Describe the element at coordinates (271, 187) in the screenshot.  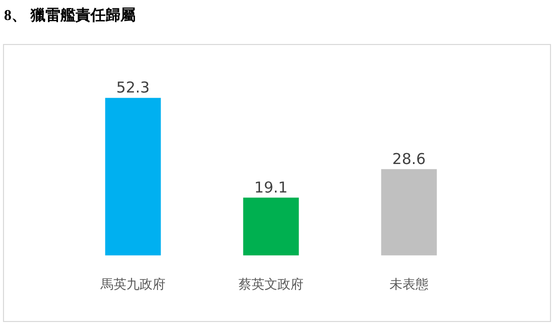
I see `data-label: 19.1` at that location.